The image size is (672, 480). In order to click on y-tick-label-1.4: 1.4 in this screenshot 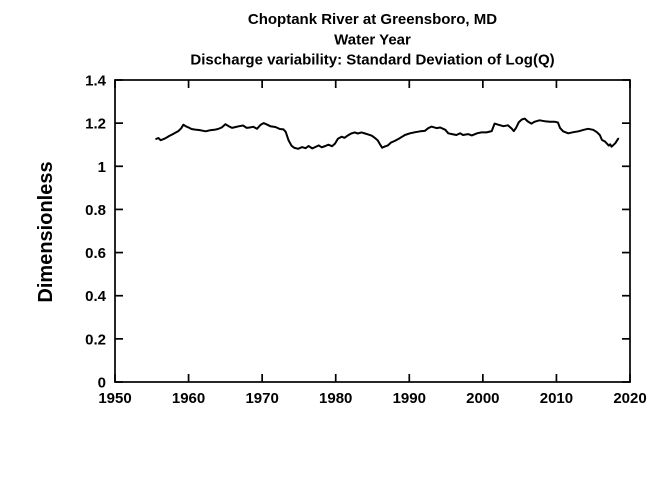, I will do `click(96, 81)`.